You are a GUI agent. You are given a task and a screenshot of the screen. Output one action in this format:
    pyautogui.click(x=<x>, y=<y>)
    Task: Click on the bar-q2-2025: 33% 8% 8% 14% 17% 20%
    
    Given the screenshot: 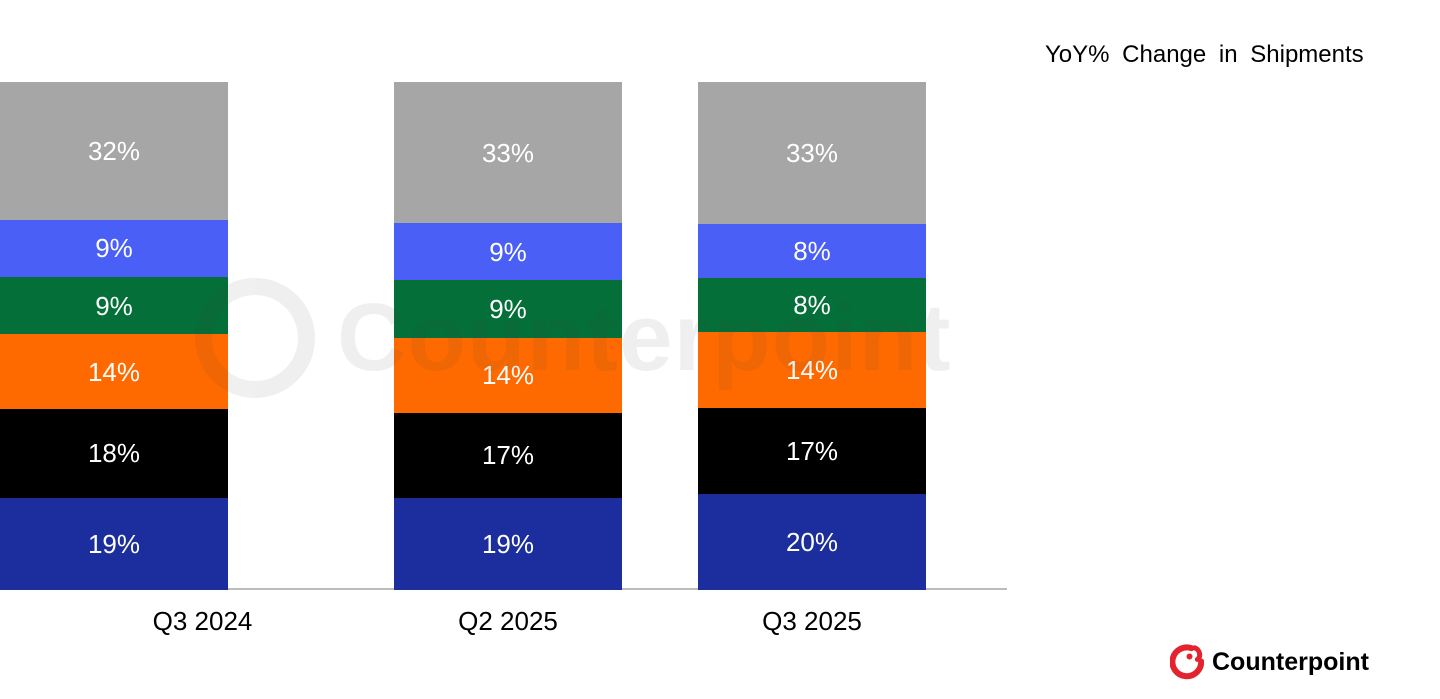 What is the action you would take?
    pyautogui.click(x=812, y=336)
    